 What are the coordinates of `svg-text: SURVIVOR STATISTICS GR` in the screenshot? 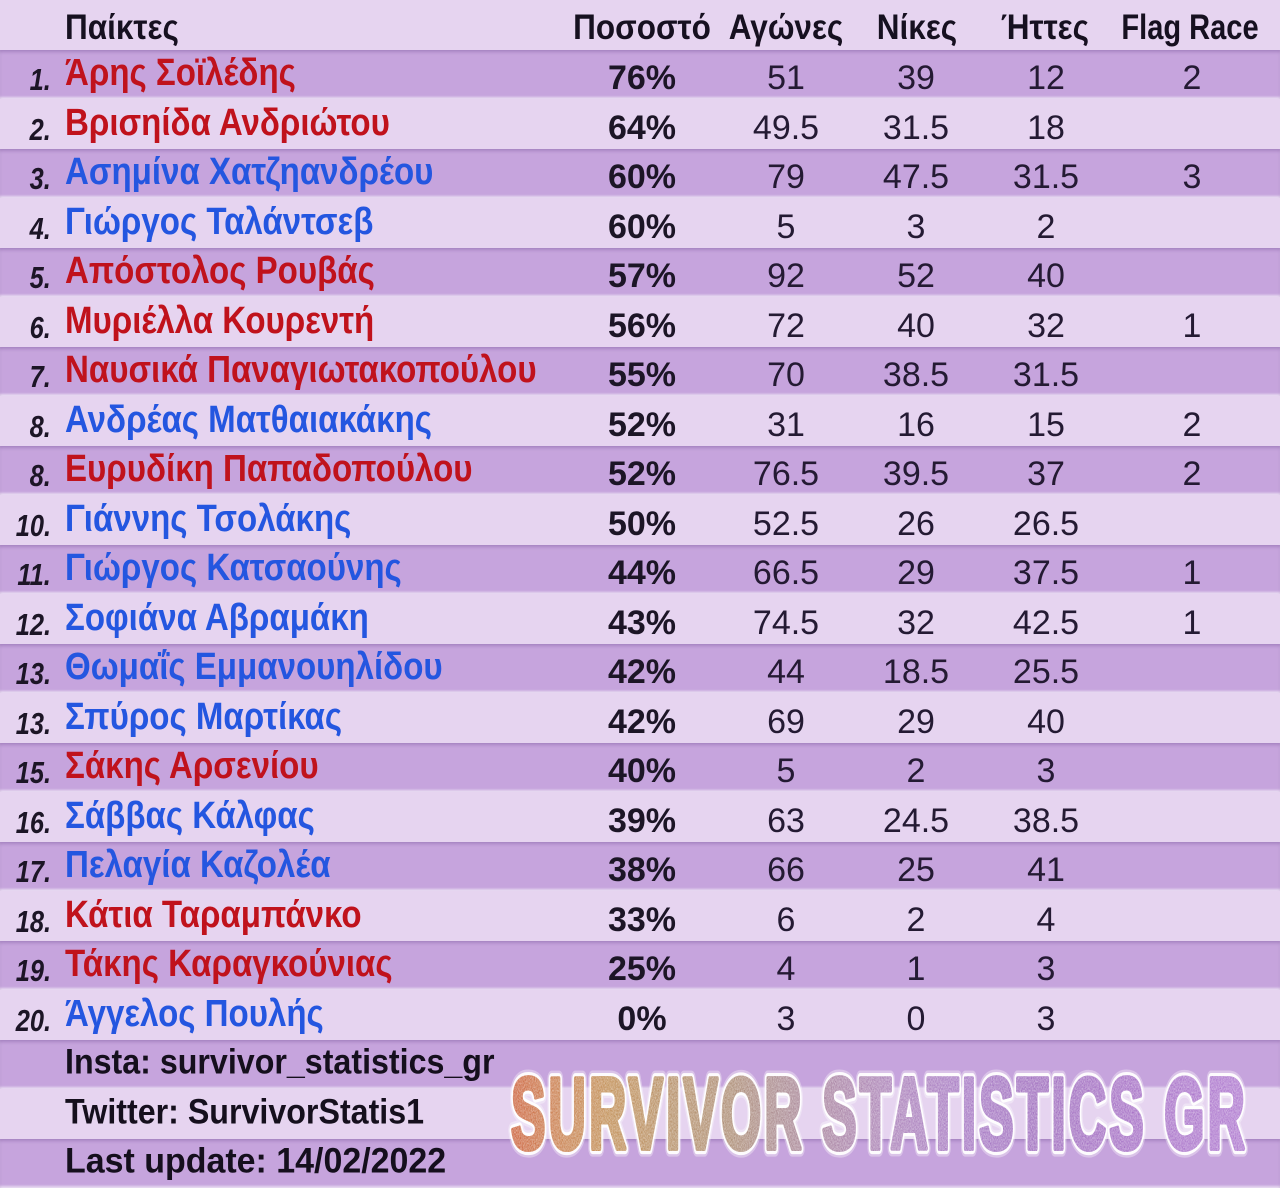 It's located at (879, 1114).